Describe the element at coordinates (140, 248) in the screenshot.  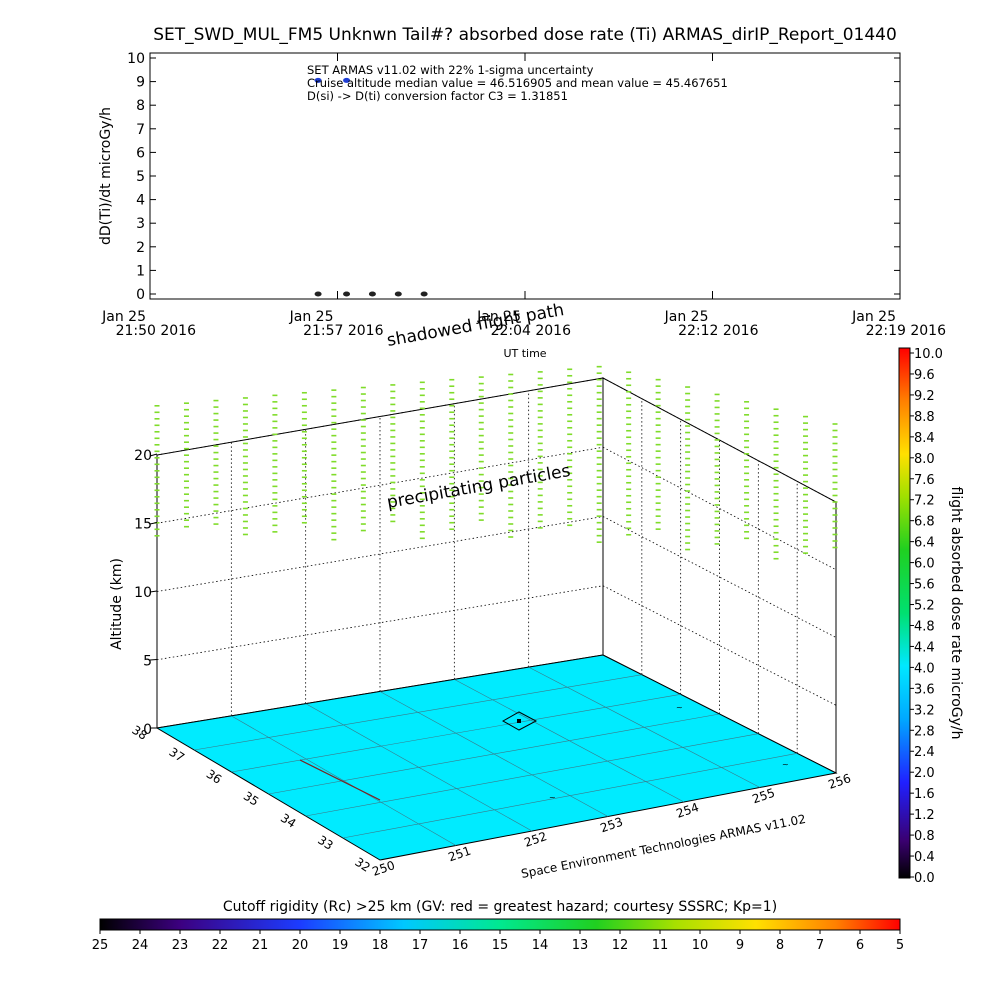
I see `dose-y-tick-label: 2` at that location.